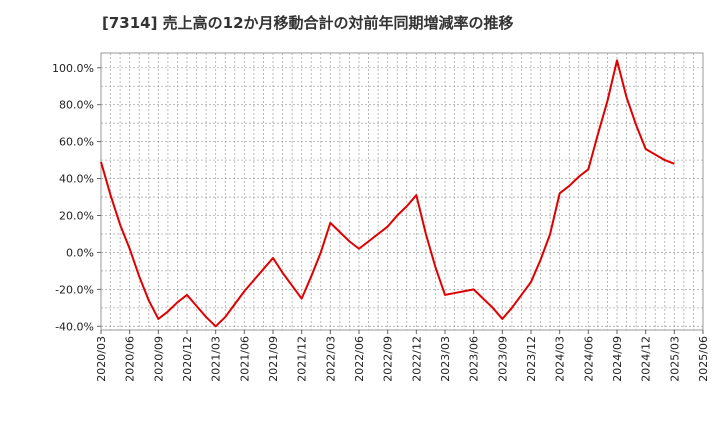 This screenshot has width=720, height=440. Describe the element at coordinates (76, 179) in the screenshot. I see `y-tick-label: 40.0%` at that location.